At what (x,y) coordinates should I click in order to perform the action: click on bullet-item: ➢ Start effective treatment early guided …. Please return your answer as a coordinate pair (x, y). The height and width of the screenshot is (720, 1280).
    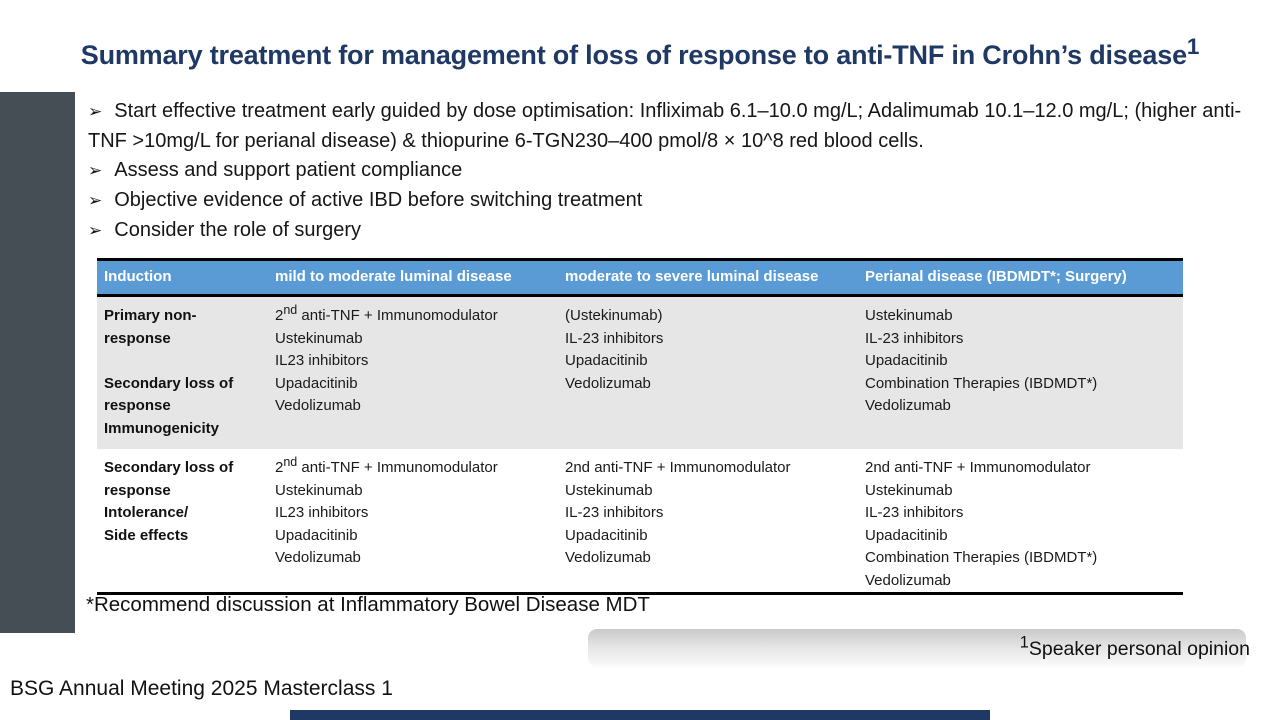
    Looking at the image, I should click on (676, 126).